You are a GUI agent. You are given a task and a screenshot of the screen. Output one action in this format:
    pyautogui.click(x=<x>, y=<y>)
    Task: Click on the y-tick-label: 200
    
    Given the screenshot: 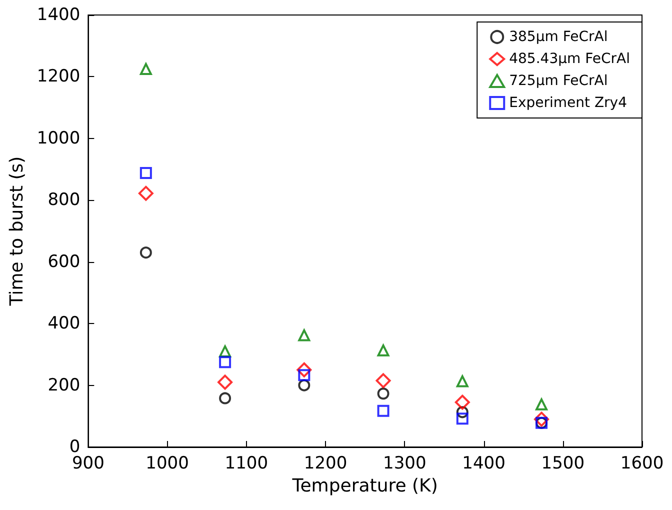 What is the action you would take?
    pyautogui.click(x=64, y=385)
    